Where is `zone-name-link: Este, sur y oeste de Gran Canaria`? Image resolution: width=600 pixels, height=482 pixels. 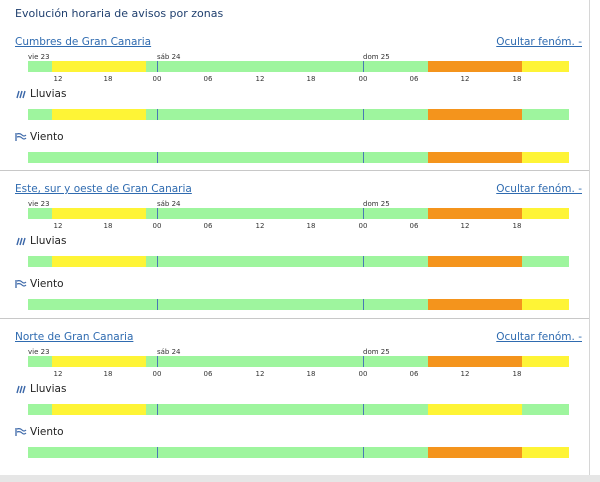
zone-name-link: Este, sur y oeste de Gran Canaria is located at coordinates (103, 189).